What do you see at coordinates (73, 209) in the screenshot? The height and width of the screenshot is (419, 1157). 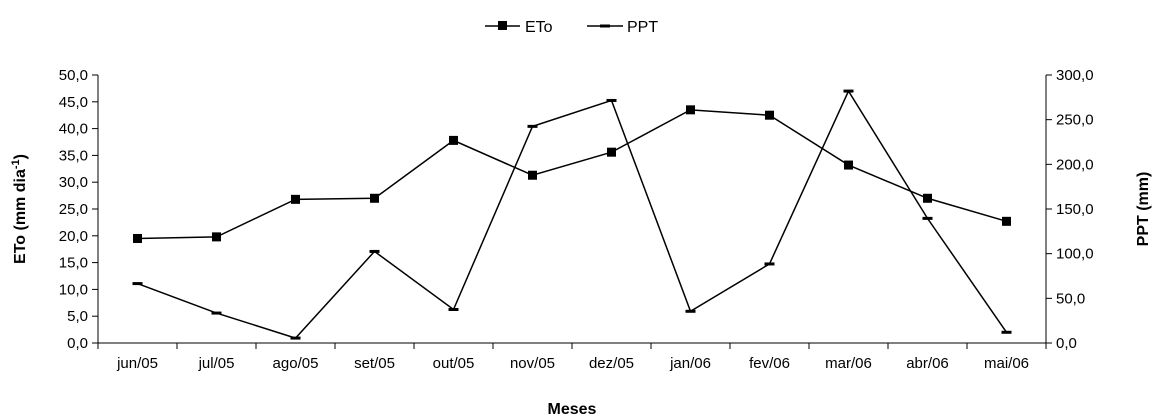 I see `y-left-tick-label: 25,0` at bounding box center [73, 209].